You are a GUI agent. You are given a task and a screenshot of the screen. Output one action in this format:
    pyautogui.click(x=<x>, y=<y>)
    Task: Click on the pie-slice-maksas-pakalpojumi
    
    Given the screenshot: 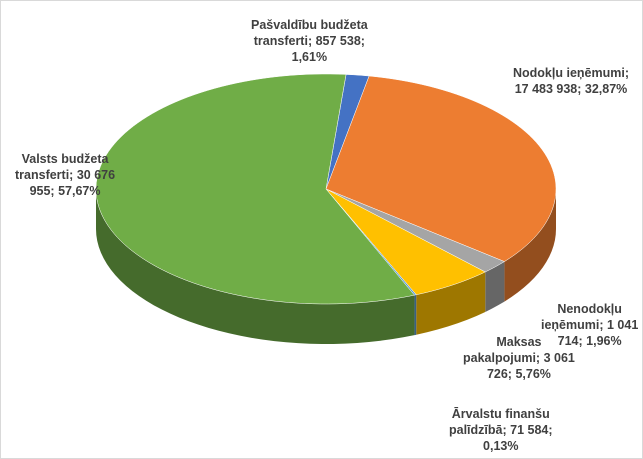 What is the action you would take?
    pyautogui.click(x=405, y=242)
    